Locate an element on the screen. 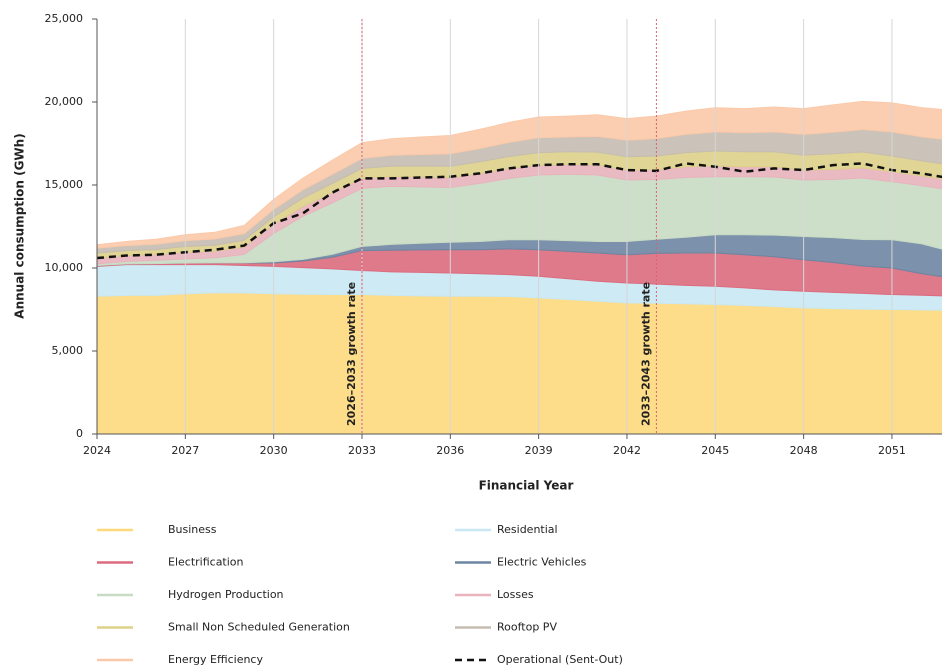  y-axis-title: Annual consumption (GWh) is located at coordinates (20, 225).